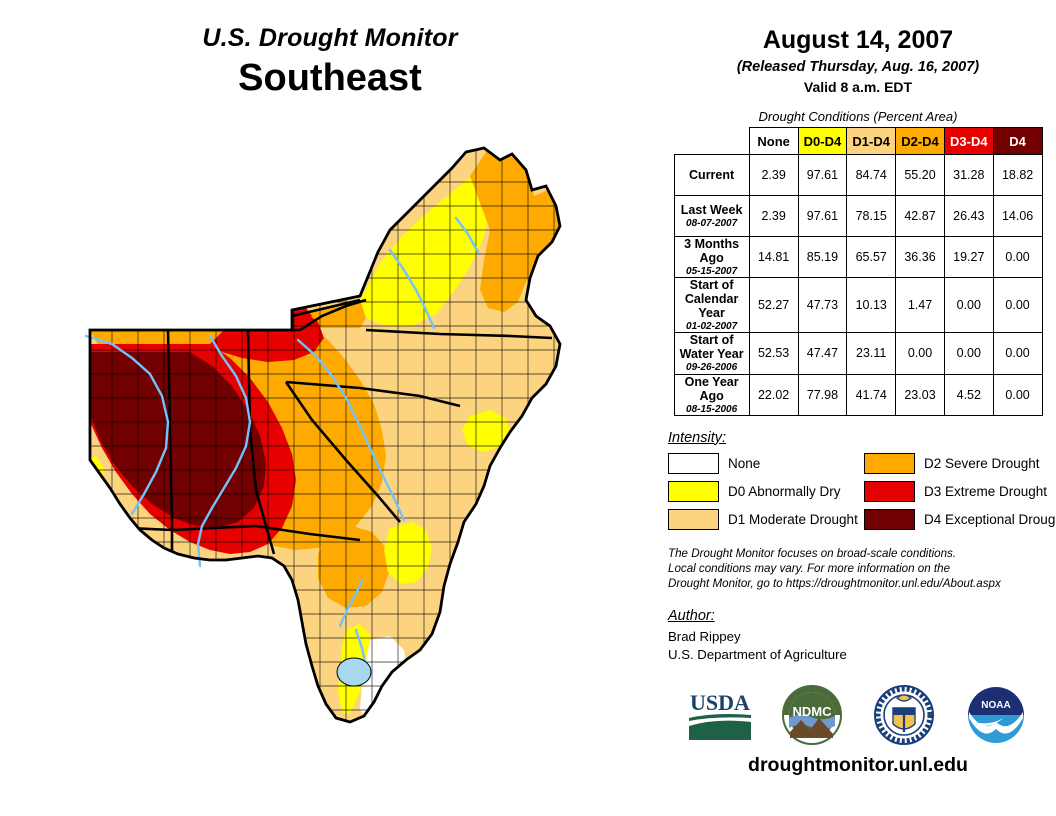 This screenshot has height=816, width=1056. What do you see at coordinates (711, 141) in the screenshot?
I see `table-corner-cell` at bounding box center [711, 141].